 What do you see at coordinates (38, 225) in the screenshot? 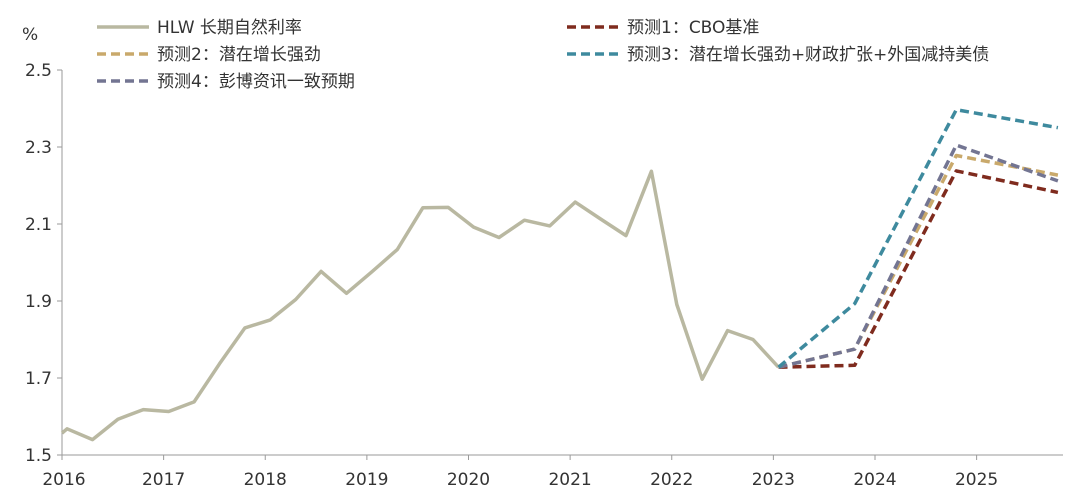
I see `y-tick-label: 2.1` at bounding box center [38, 225].